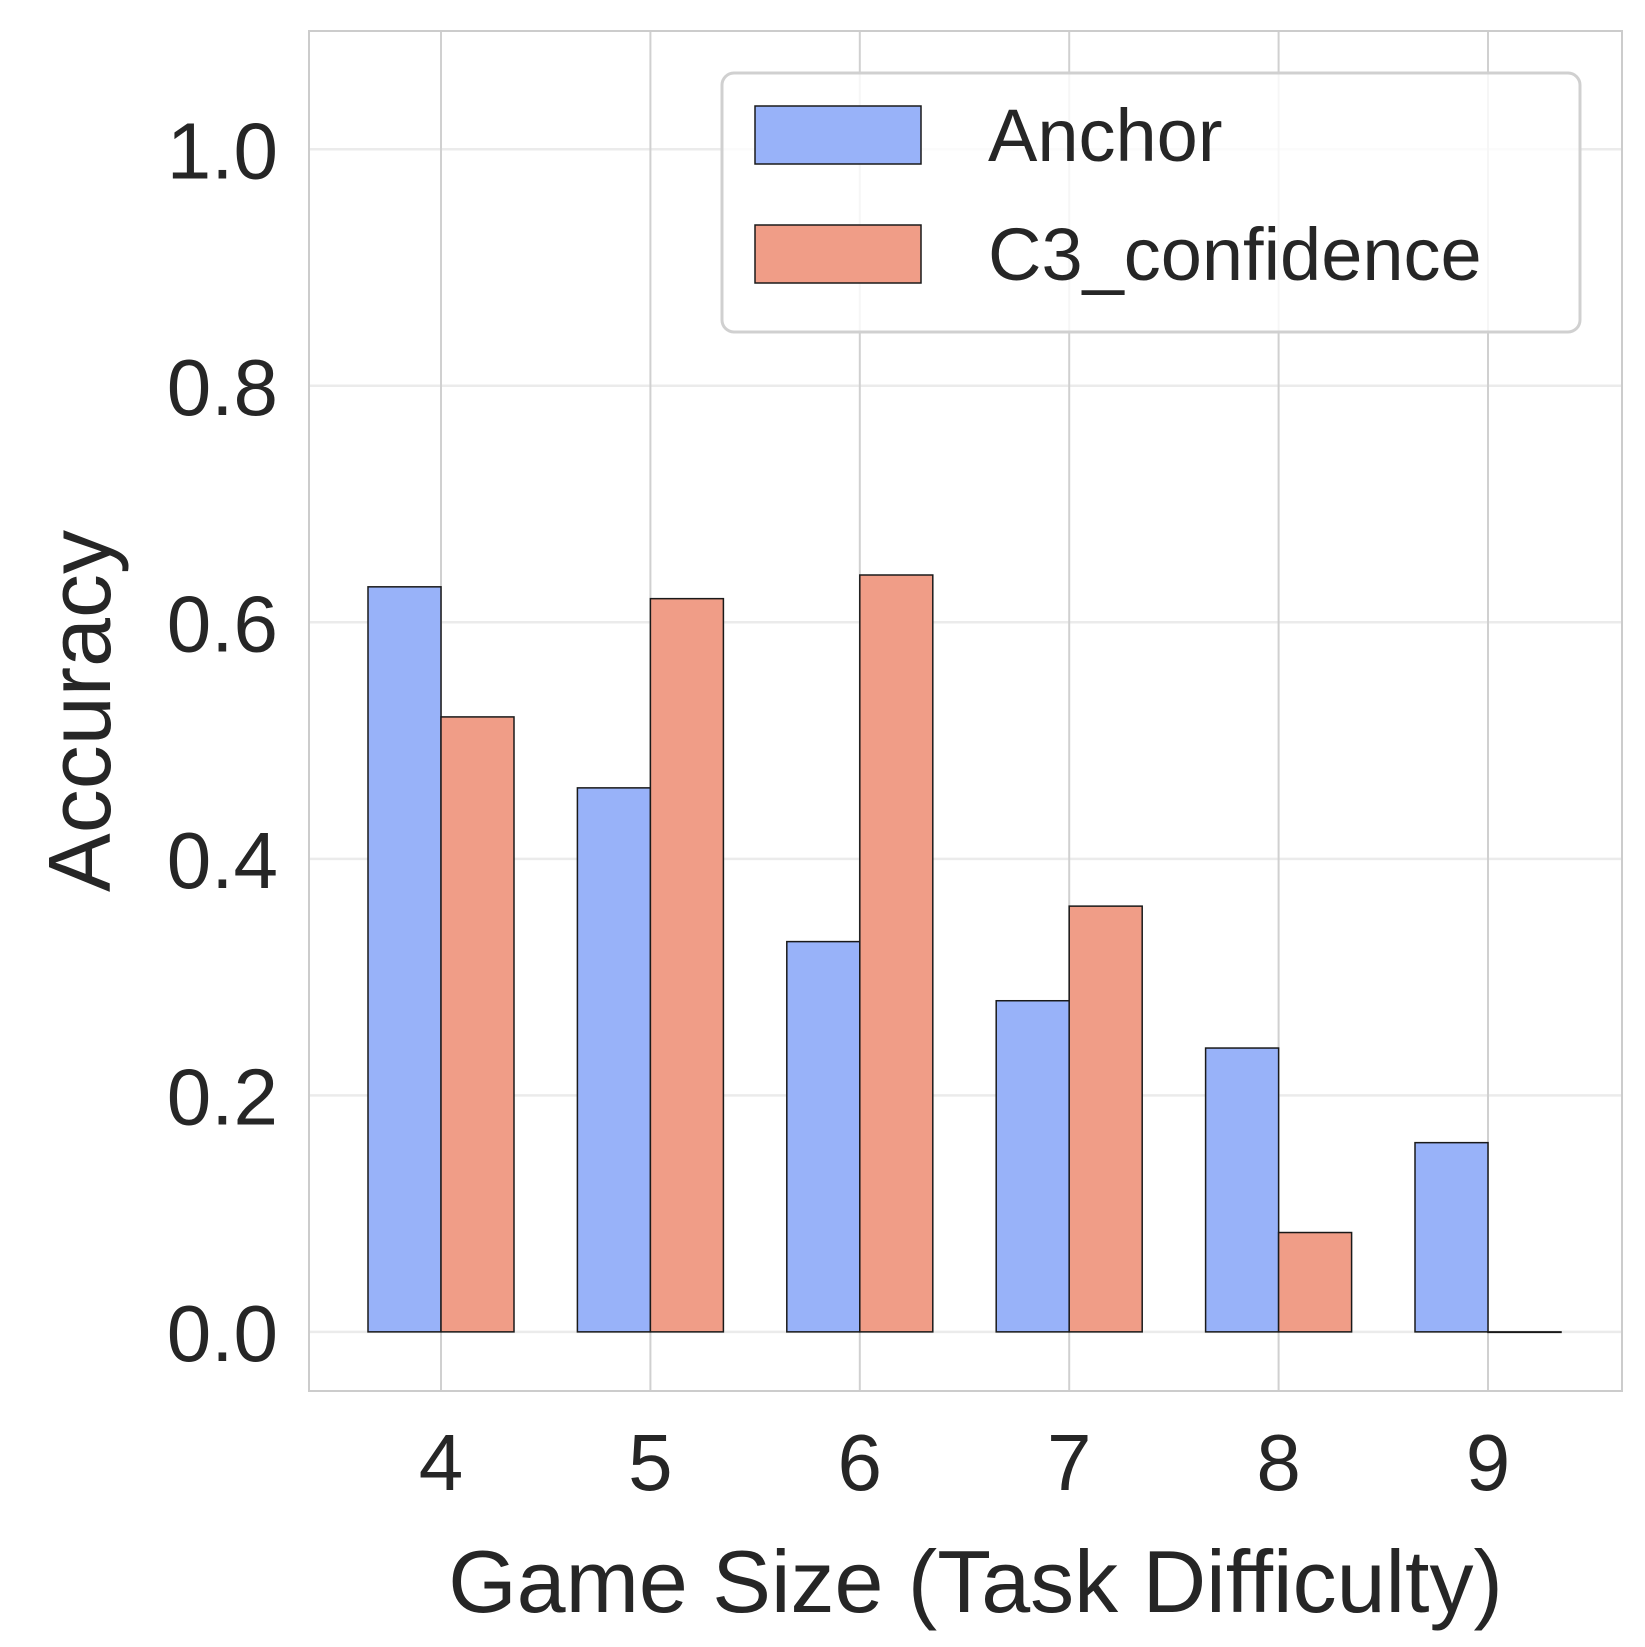 Image resolution: width=1645 pixels, height=1647 pixels. Describe the element at coordinates (222, 1096) in the screenshot. I see `y-tick-label: 0.2` at that location.